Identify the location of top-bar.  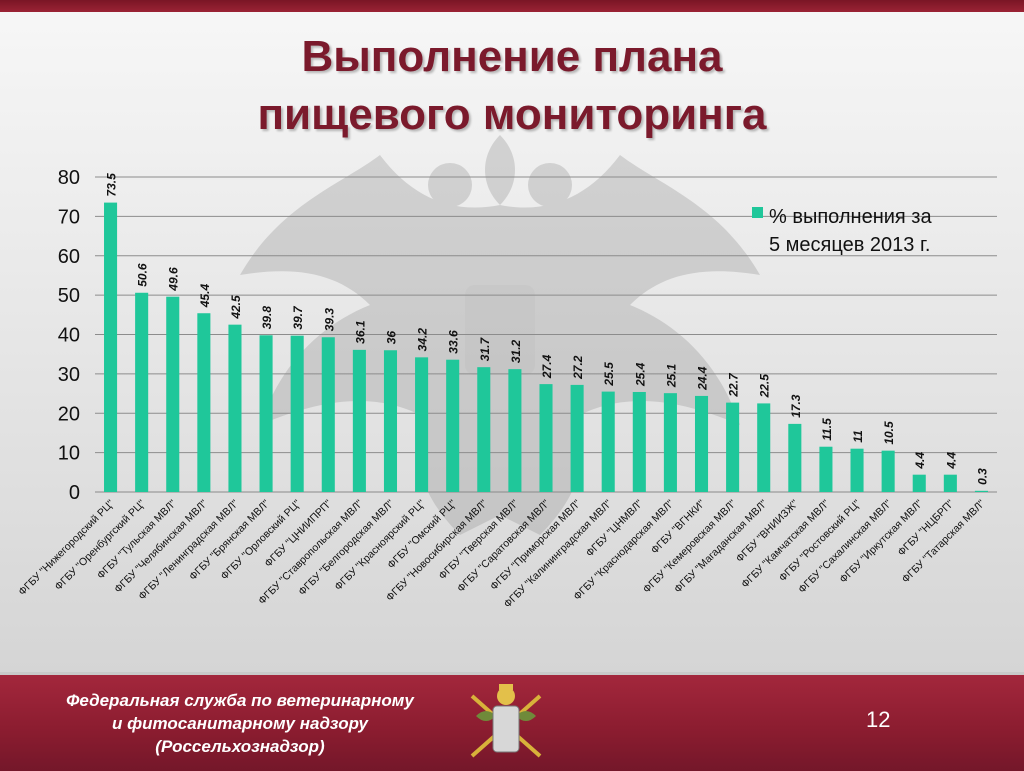
(512, 6).